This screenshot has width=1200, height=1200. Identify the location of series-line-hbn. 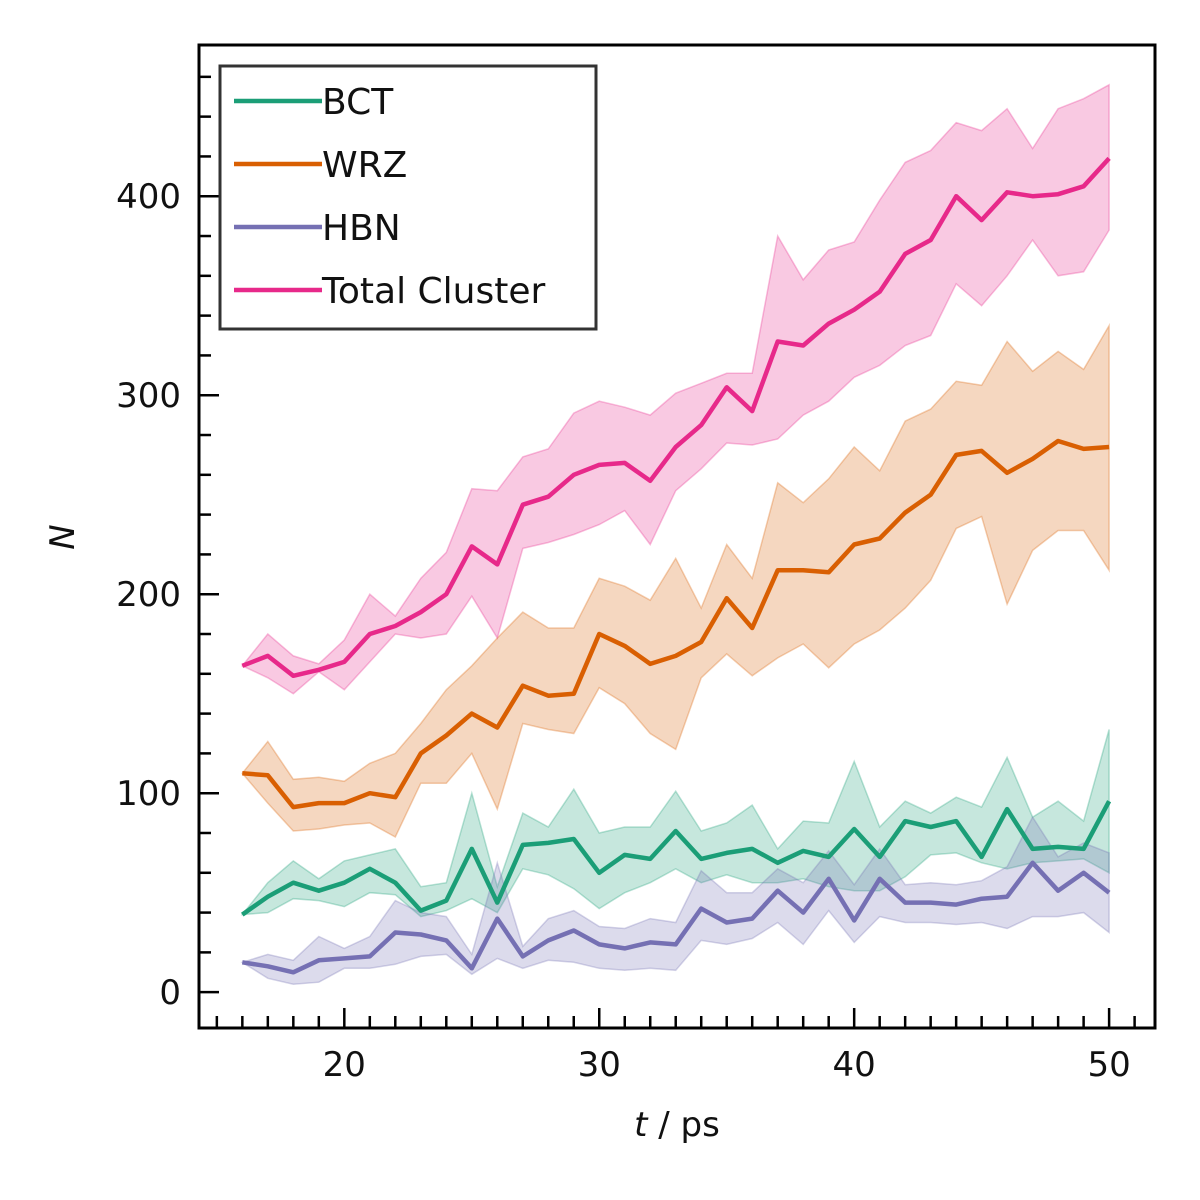
(676, 917).